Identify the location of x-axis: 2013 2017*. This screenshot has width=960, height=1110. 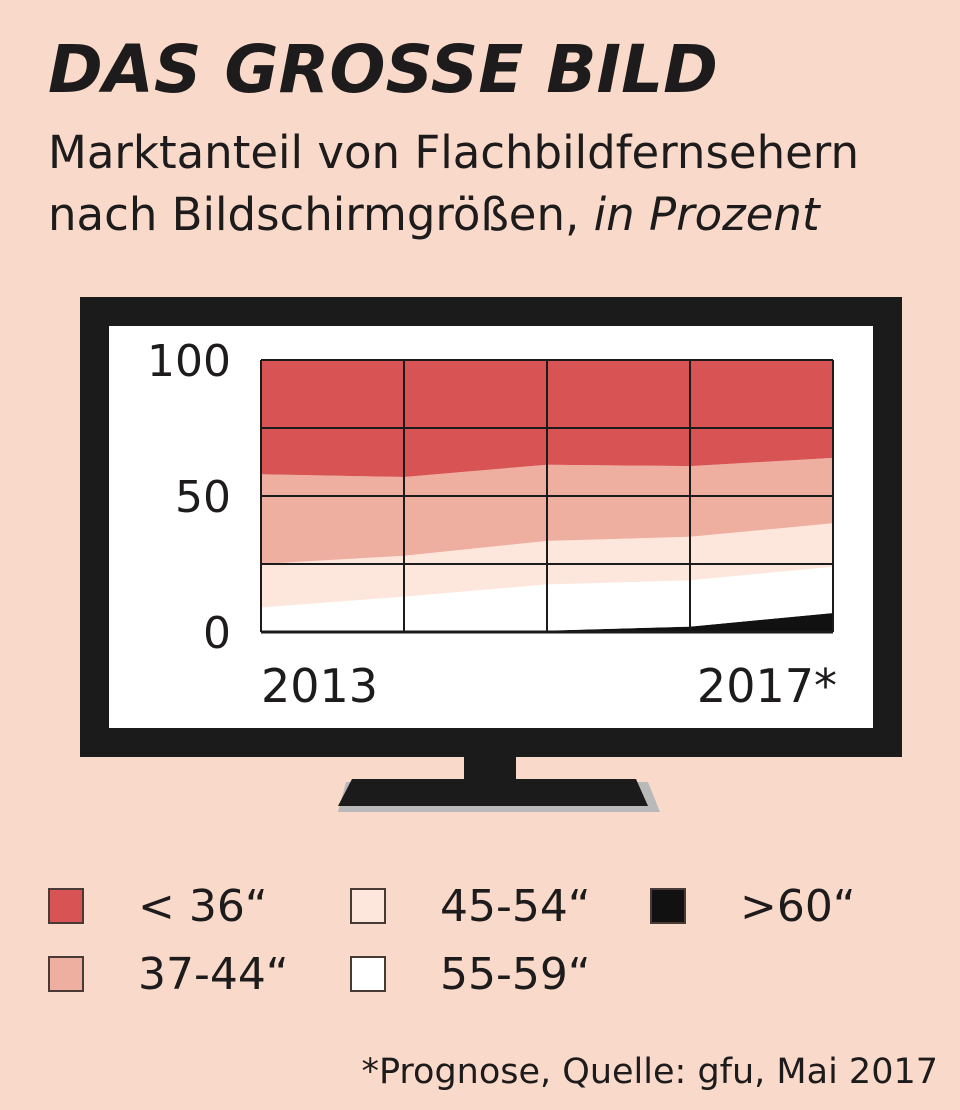
(549, 686).